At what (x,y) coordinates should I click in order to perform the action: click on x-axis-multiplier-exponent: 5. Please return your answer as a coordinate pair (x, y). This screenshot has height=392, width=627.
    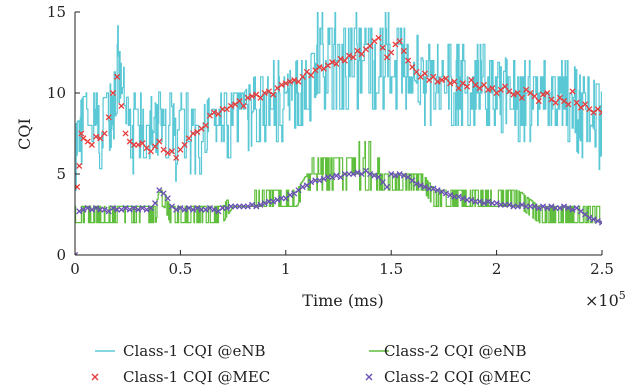
    Looking at the image, I should click on (622, 295).